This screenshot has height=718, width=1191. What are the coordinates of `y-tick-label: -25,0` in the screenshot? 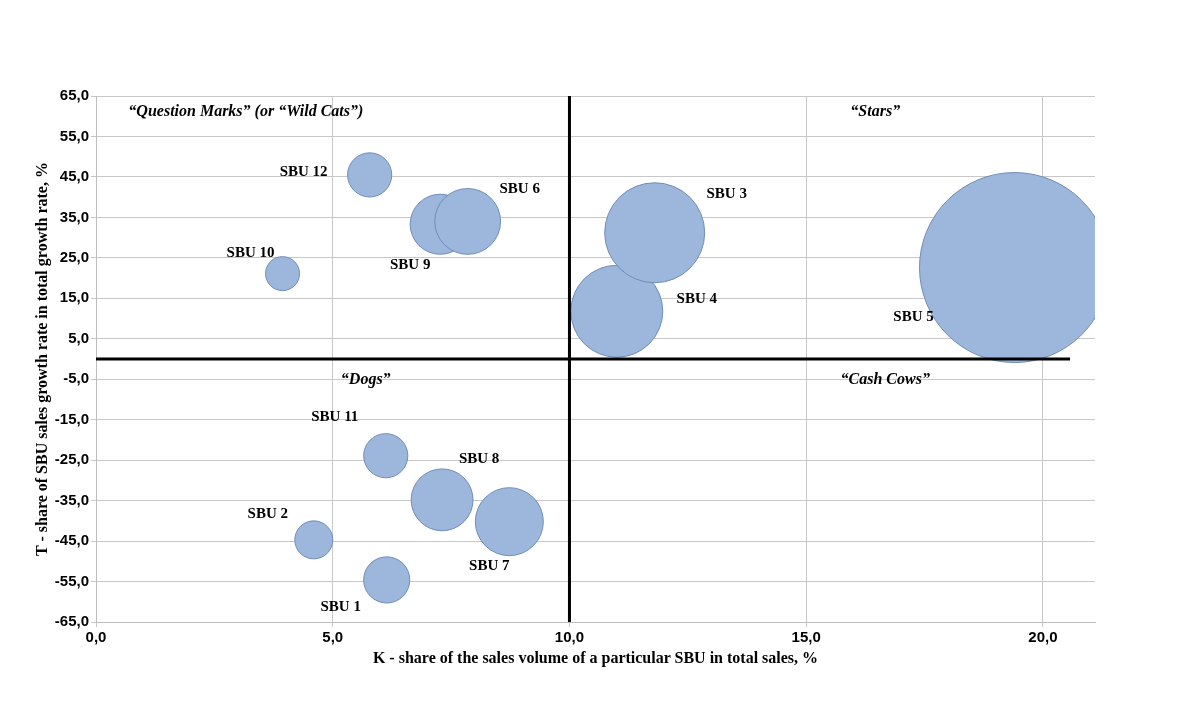 It's located at (71, 459).